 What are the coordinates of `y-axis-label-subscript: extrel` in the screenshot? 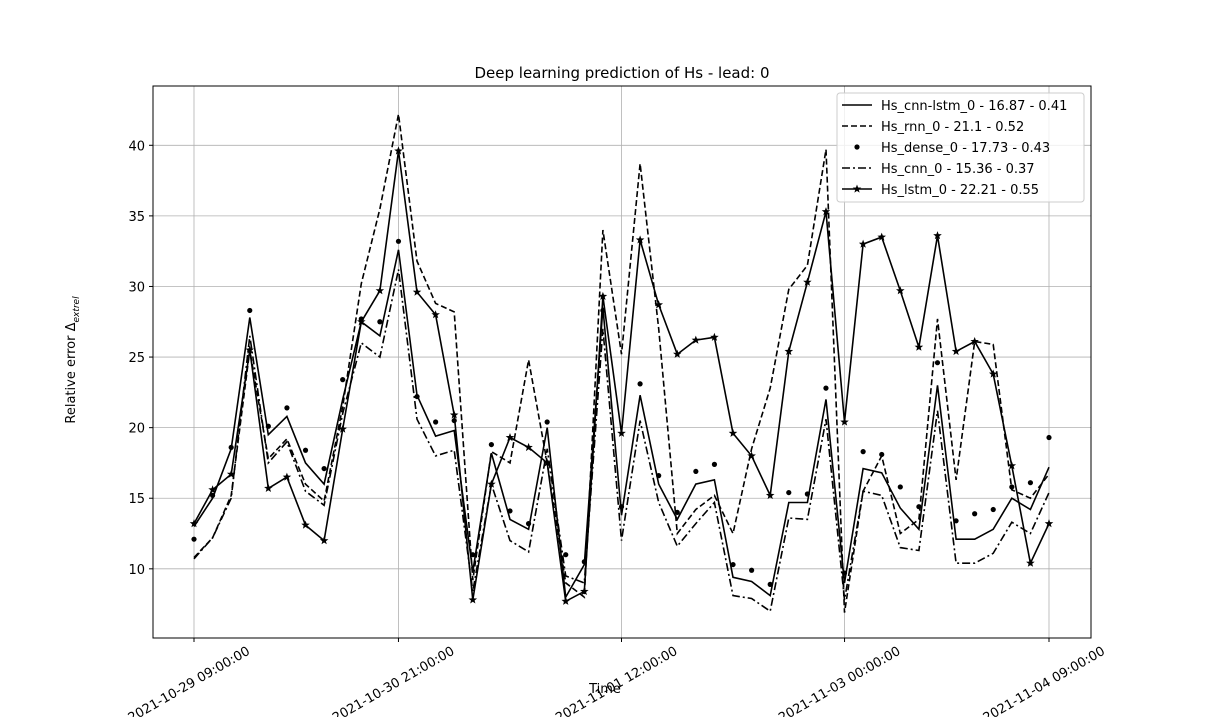 It's located at (77, 309).